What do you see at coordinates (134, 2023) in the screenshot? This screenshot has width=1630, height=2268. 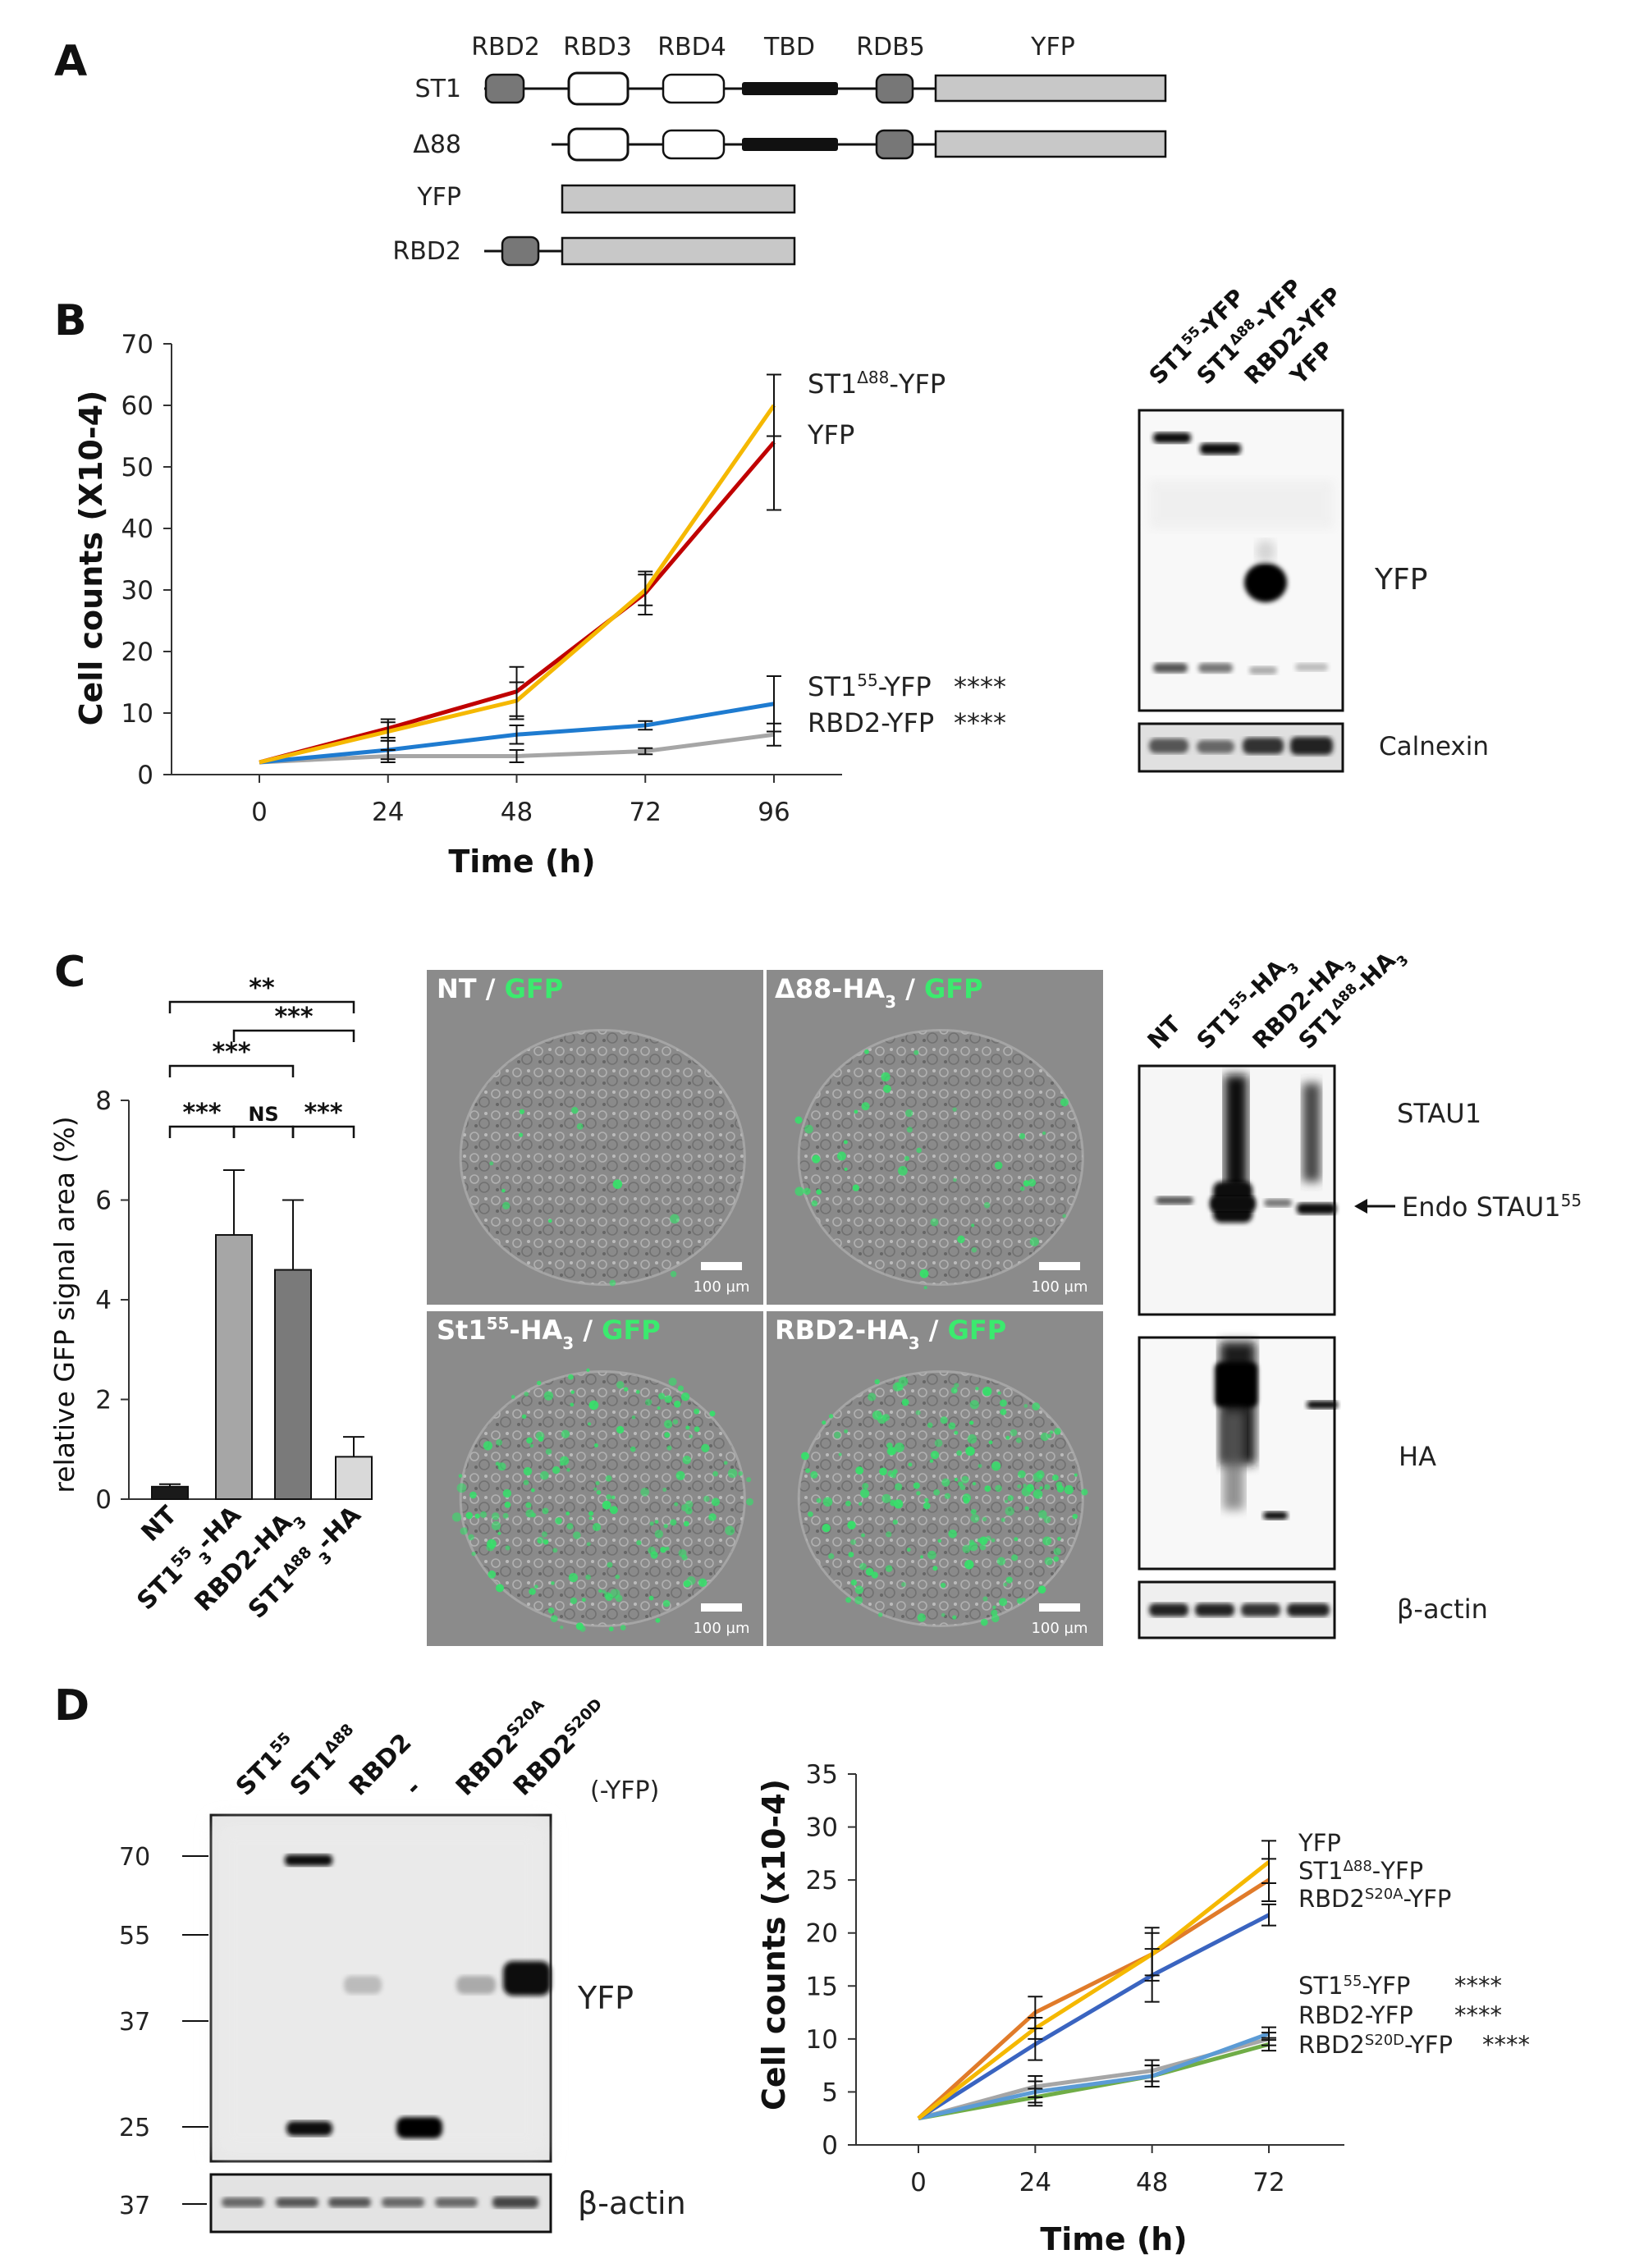 I see `marker-label: 37` at bounding box center [134, 2023].